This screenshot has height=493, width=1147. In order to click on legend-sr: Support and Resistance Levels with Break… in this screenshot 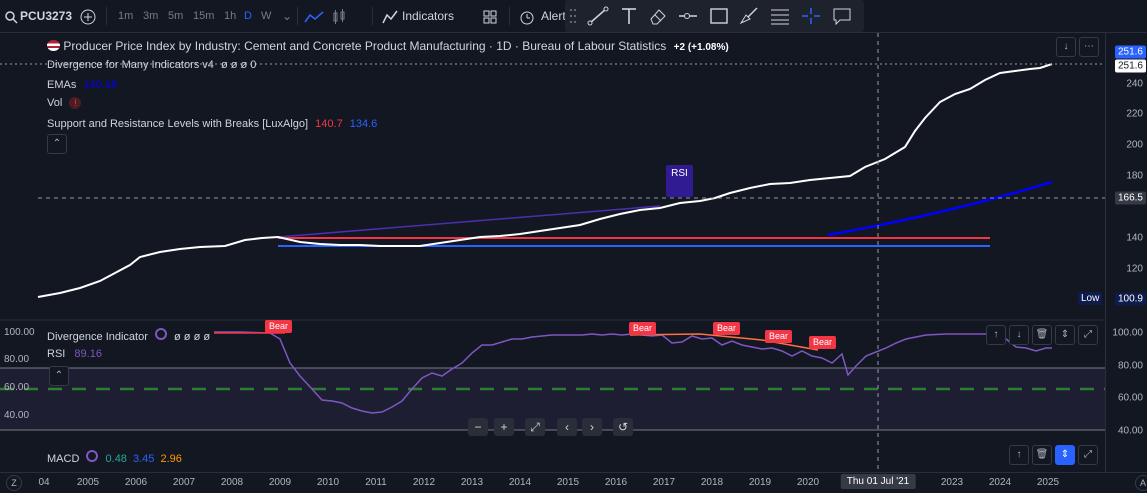, I will do `click(212, 124)`.